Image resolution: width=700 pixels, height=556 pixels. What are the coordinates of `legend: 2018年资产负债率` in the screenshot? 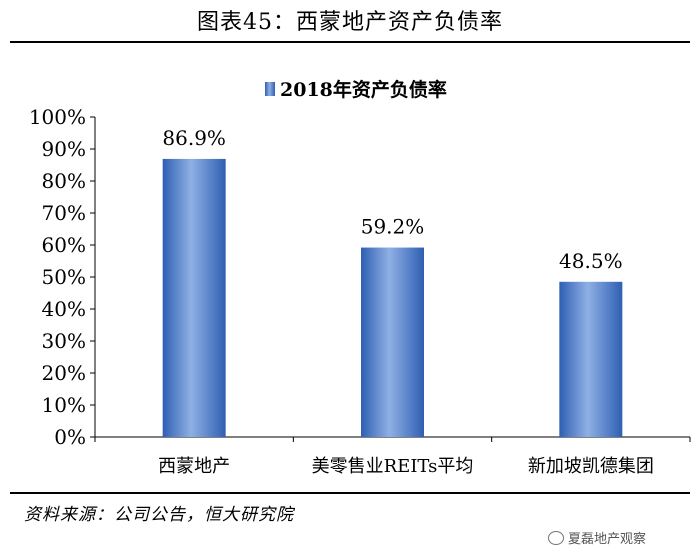 It's located at (356, 89).